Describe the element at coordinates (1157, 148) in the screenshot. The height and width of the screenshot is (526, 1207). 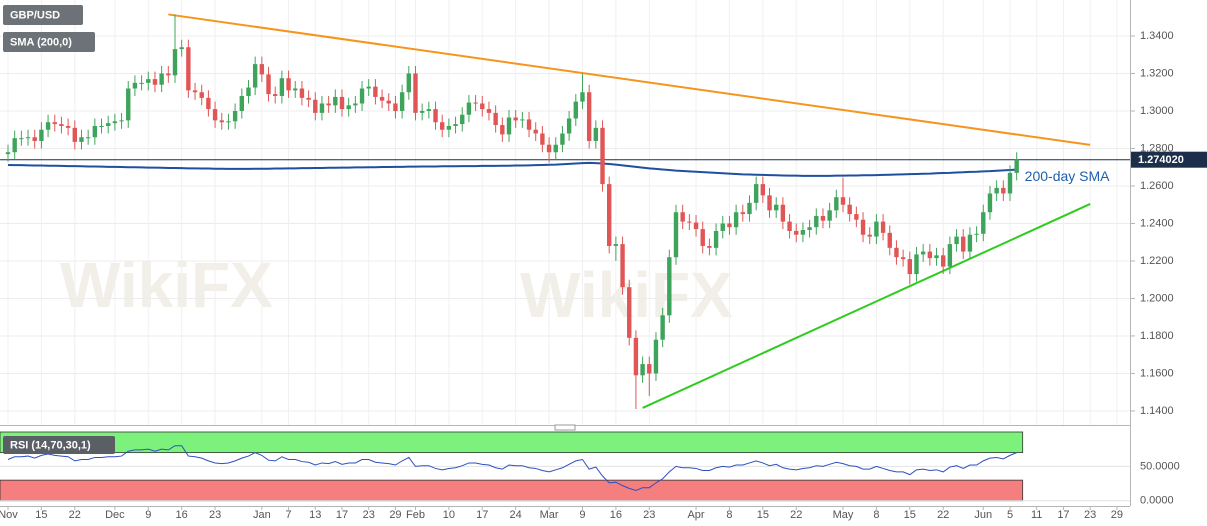
I see `y-tick-label: 1.2800` at that location.